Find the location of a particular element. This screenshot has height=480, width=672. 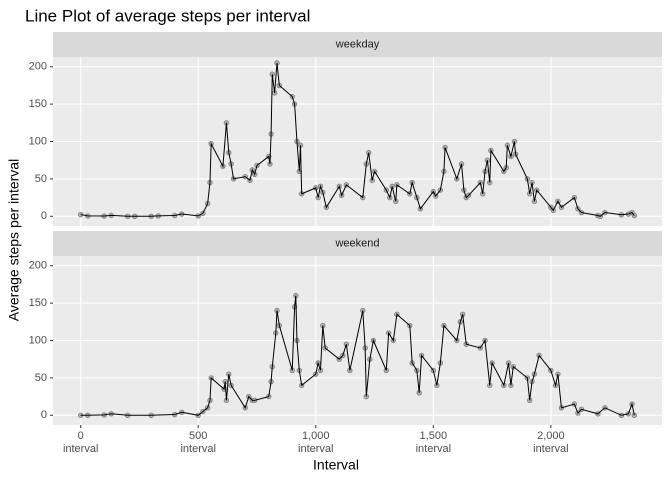

x-tick-label: 500 interval is located at coordinates (198, 442).